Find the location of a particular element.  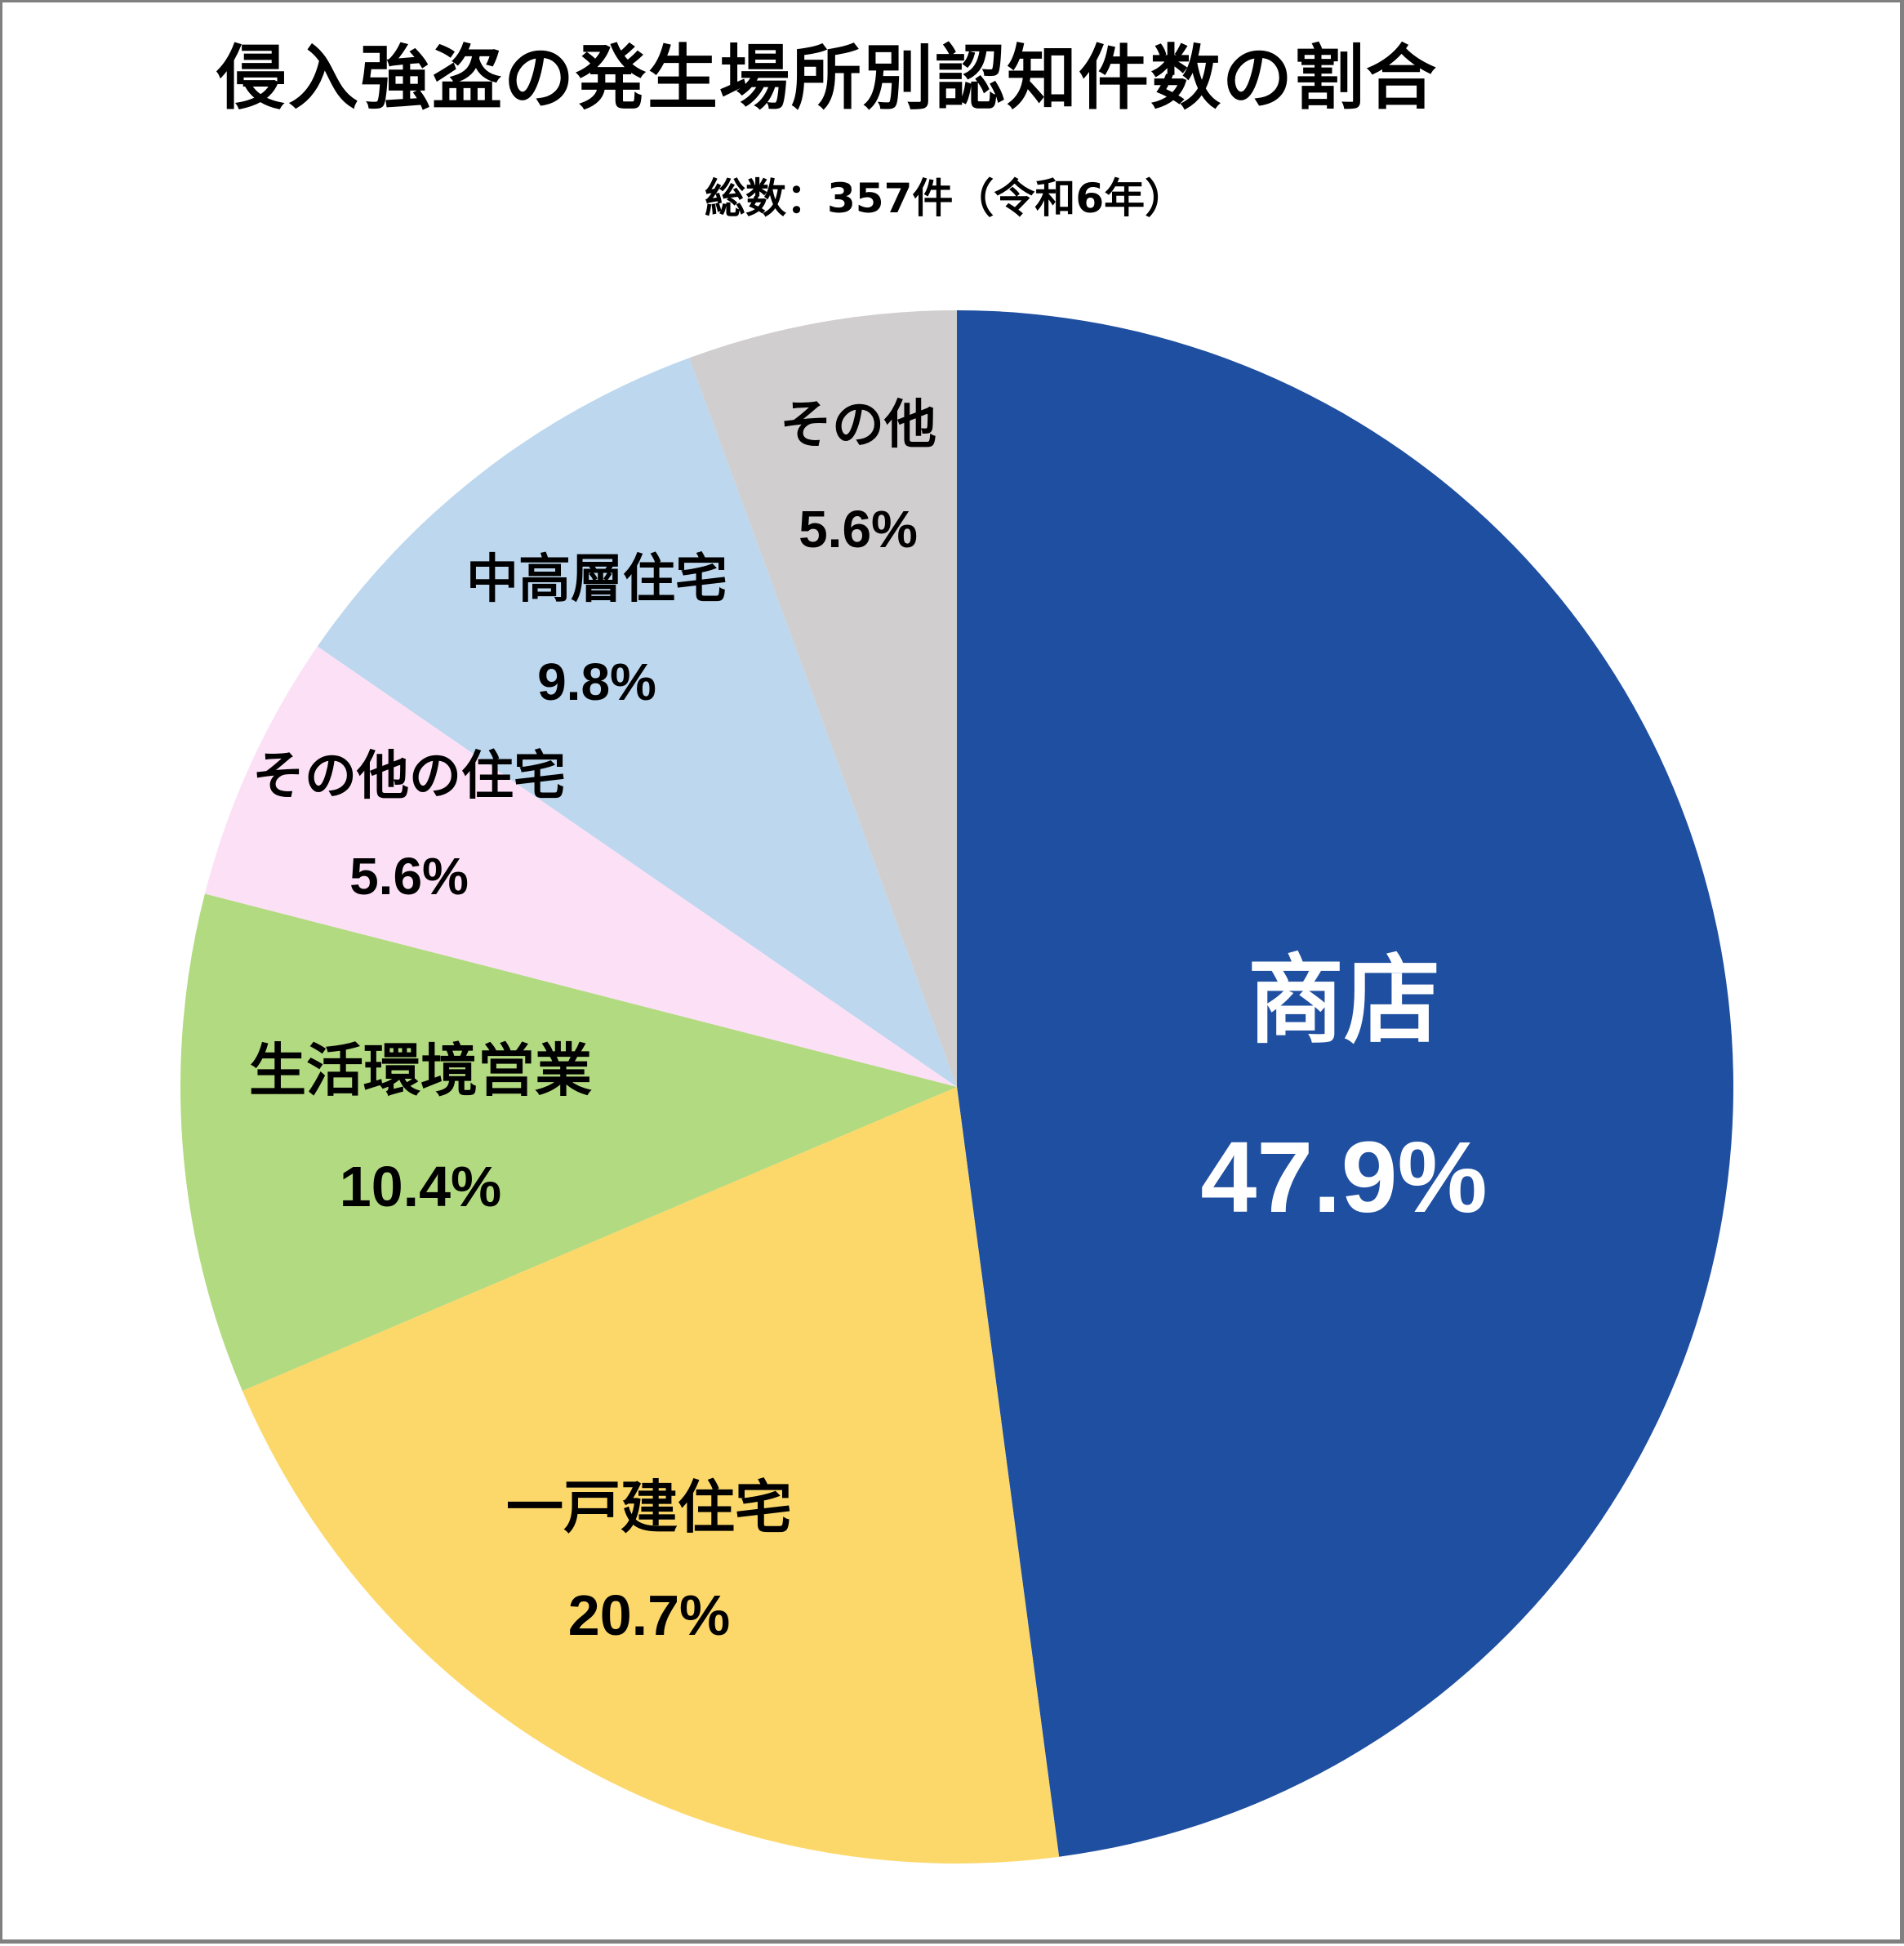

slice-sonota is located at coordinates (823, 698).